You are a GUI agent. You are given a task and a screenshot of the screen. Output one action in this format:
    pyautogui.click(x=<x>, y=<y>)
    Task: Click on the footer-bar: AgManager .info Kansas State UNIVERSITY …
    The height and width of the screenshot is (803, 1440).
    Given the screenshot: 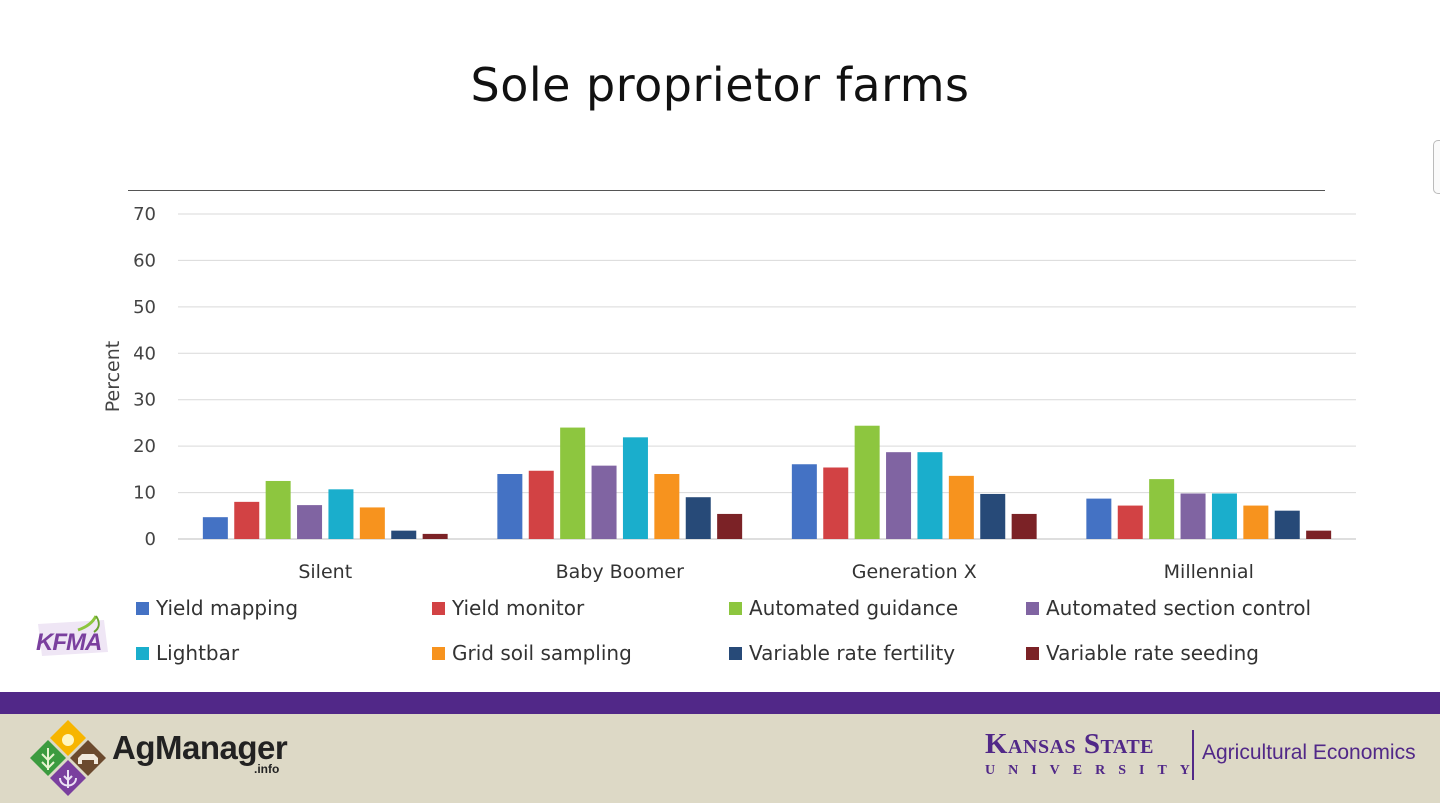 What is the action you would take?
    pyautogui.click(x=720, y=758)
    